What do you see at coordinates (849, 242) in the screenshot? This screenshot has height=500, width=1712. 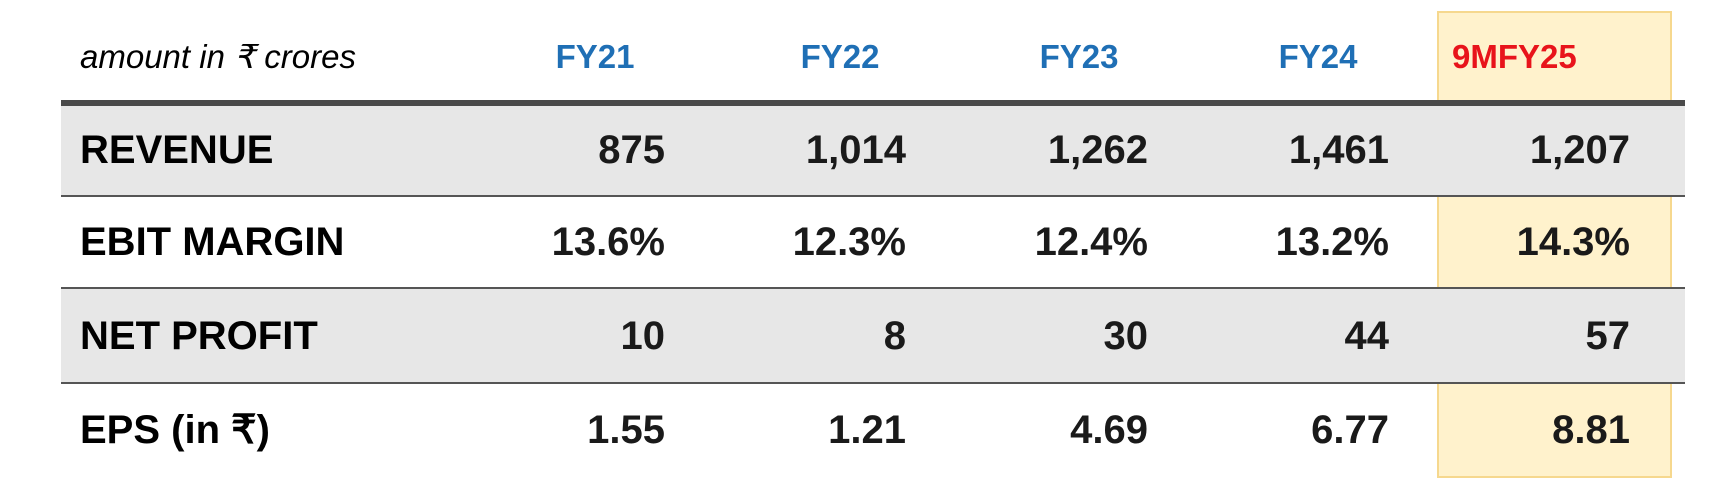 I see `table-cell: 12.3%` at bounding box center [849, 242].